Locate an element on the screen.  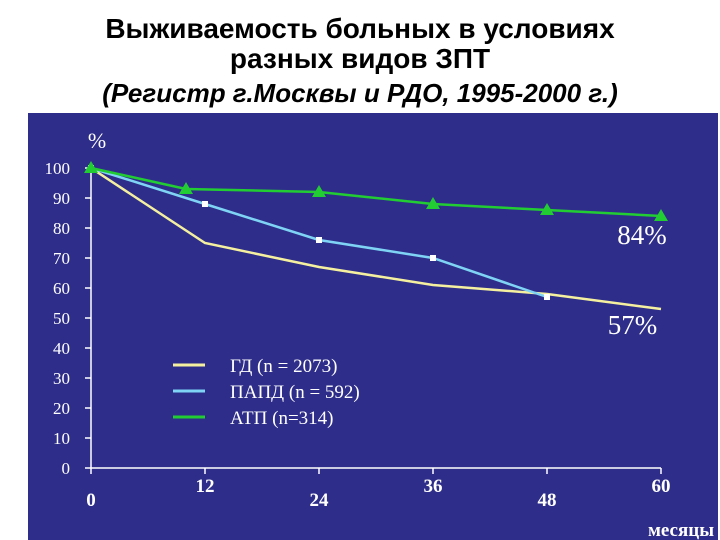
annotation-label: 57% is located at coordinates (633, 325).